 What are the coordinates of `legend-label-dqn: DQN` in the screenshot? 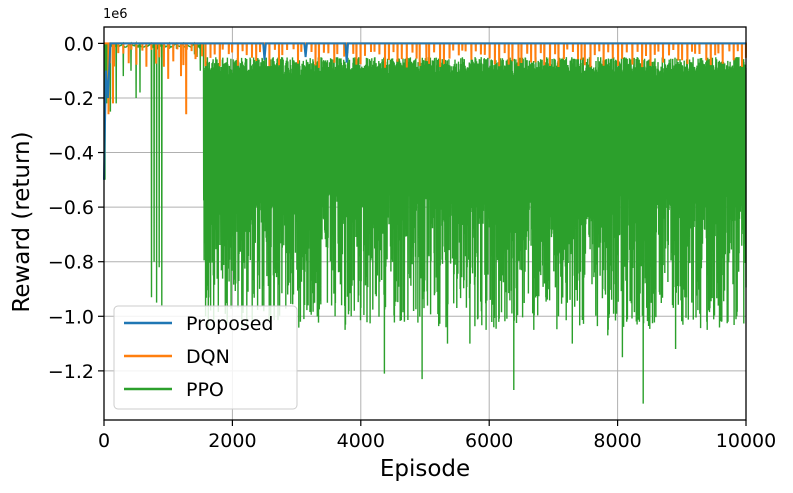 It's located at (208, 357).